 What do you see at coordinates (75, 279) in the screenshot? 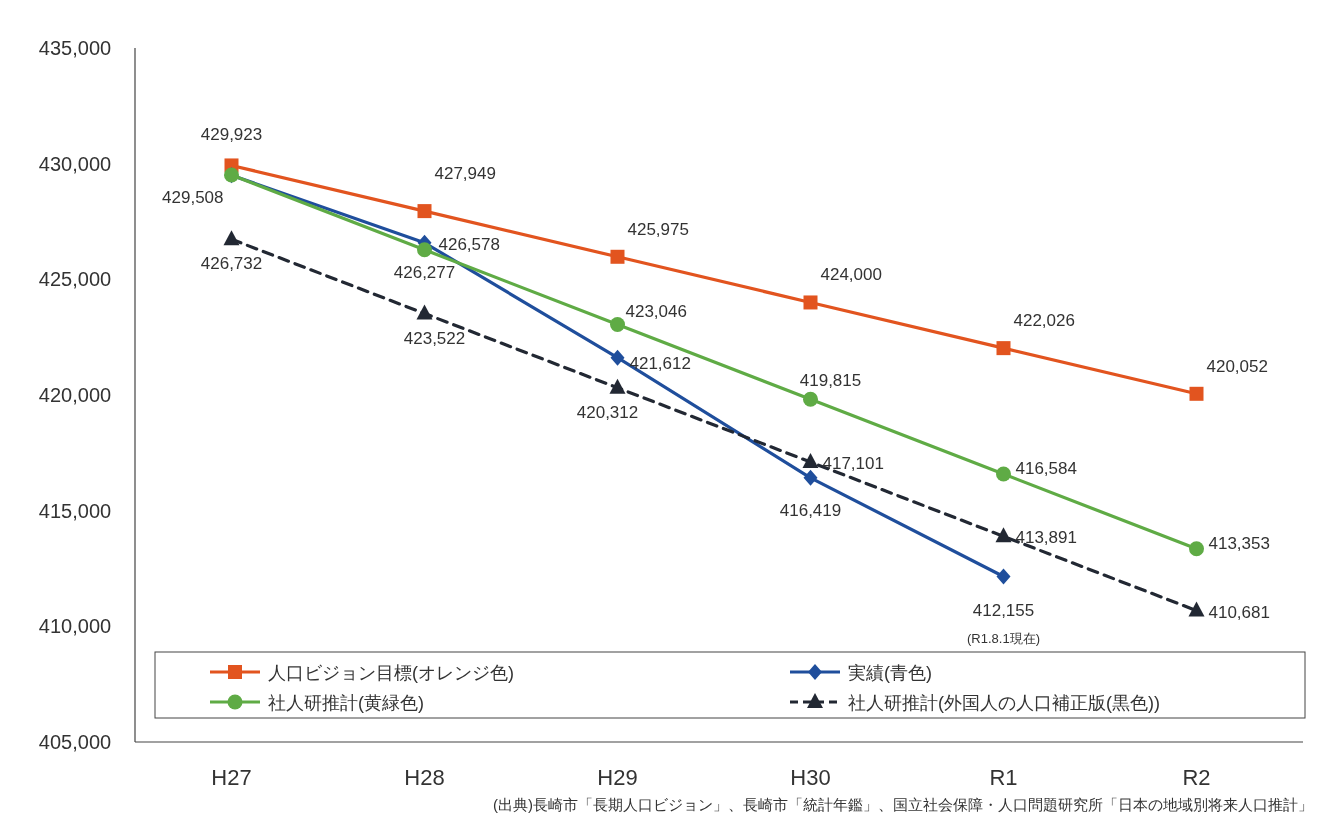
I see `y-tick-label: 425,000` at bounding box center [75, 279].